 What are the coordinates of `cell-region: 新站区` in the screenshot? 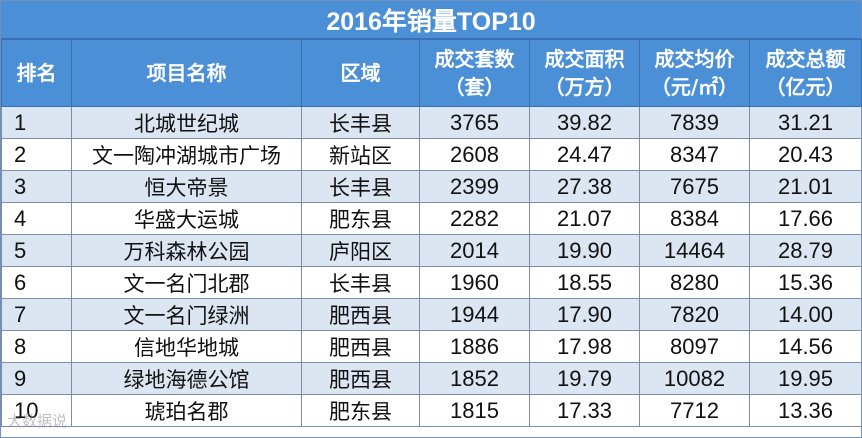 It's located at (360, 154).